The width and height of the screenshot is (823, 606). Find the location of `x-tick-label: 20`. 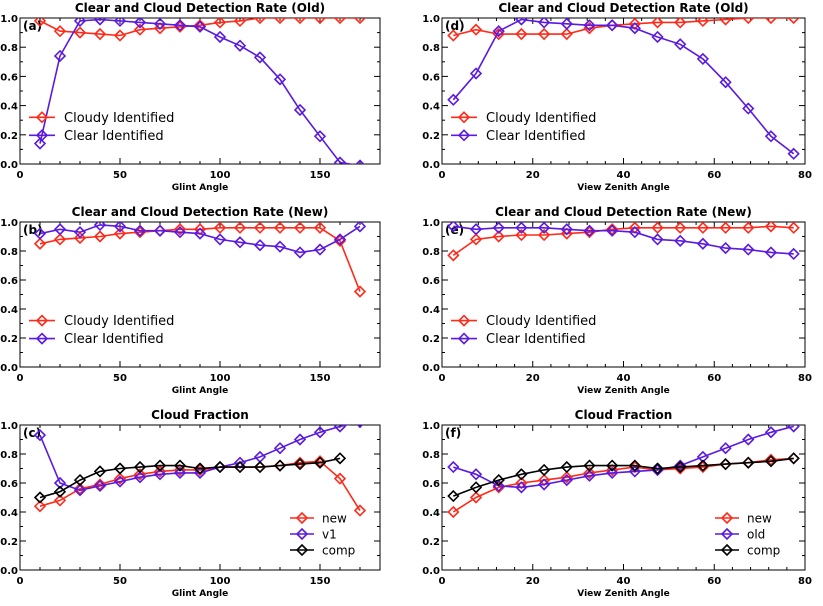

x-tick-label: 20 is located at coordinates (533, 378).